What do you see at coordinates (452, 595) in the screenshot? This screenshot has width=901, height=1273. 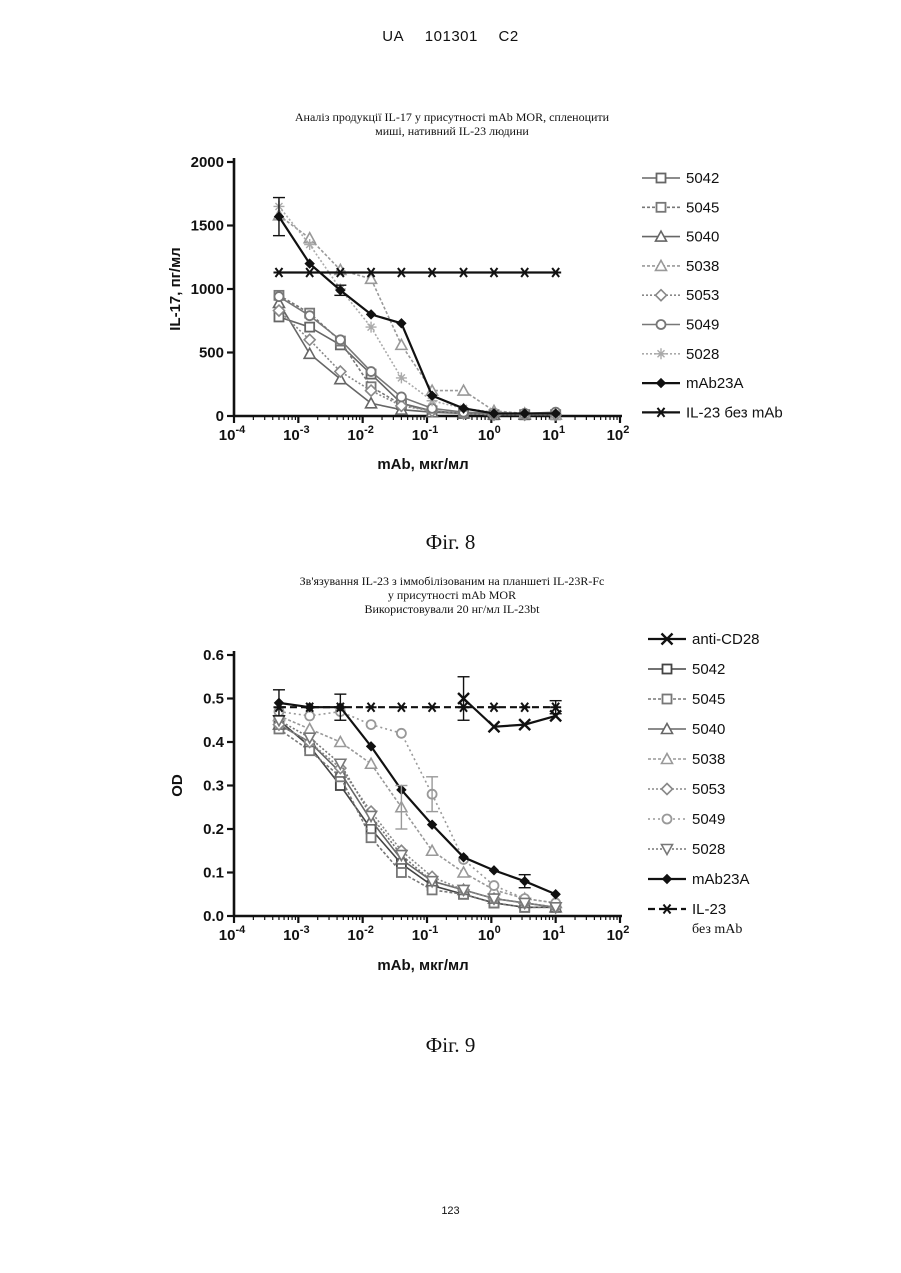 I see `fig9-title-line-2: у присутності mAb MOR` at bounding box center [452, 595].